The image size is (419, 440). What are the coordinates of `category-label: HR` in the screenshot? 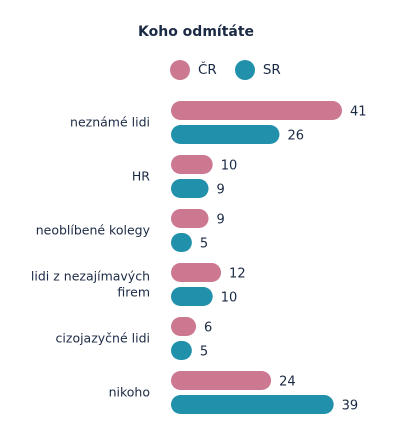 It's located at (141, 176).